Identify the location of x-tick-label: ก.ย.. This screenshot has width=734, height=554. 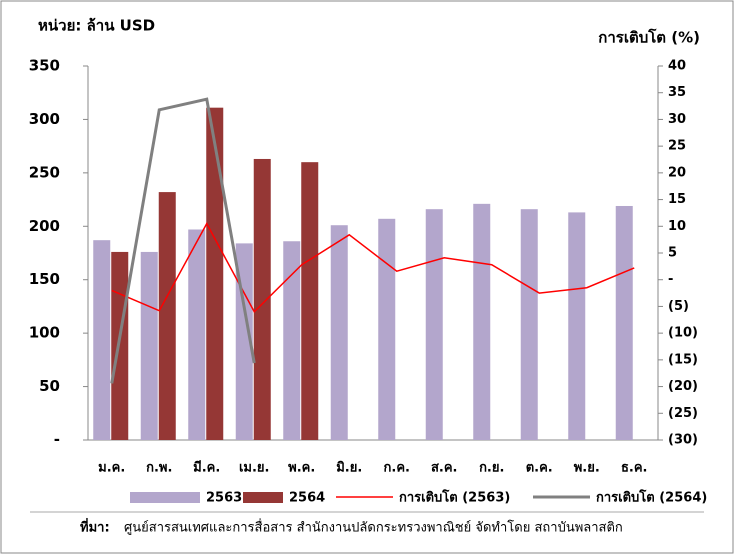
(491, 468).